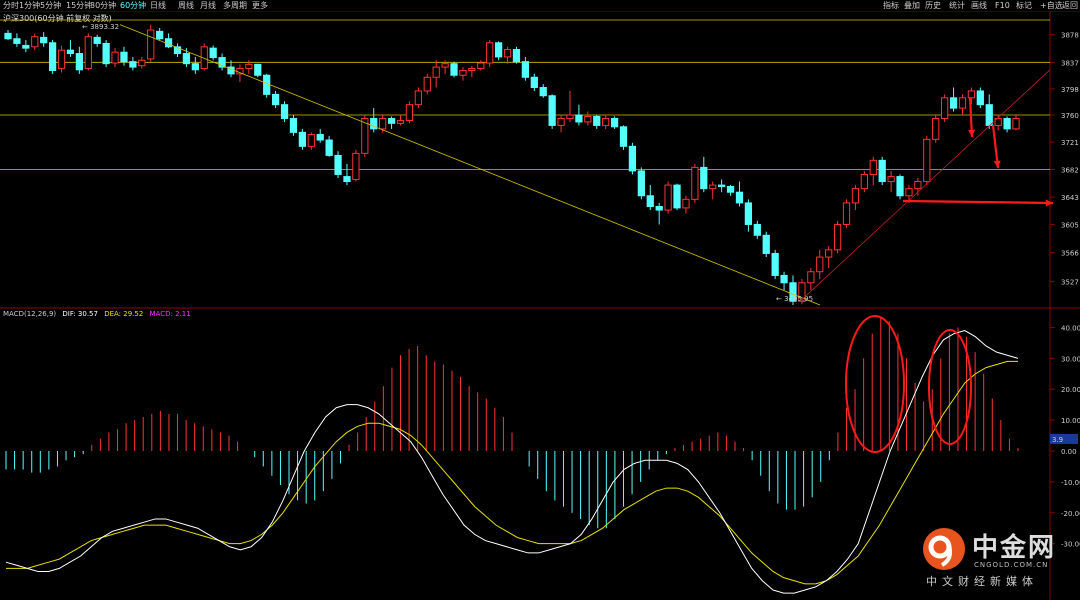 The image size is (1080, 600). I want to click on tab-timeframe-4: 30分钟, so click(103, 5).